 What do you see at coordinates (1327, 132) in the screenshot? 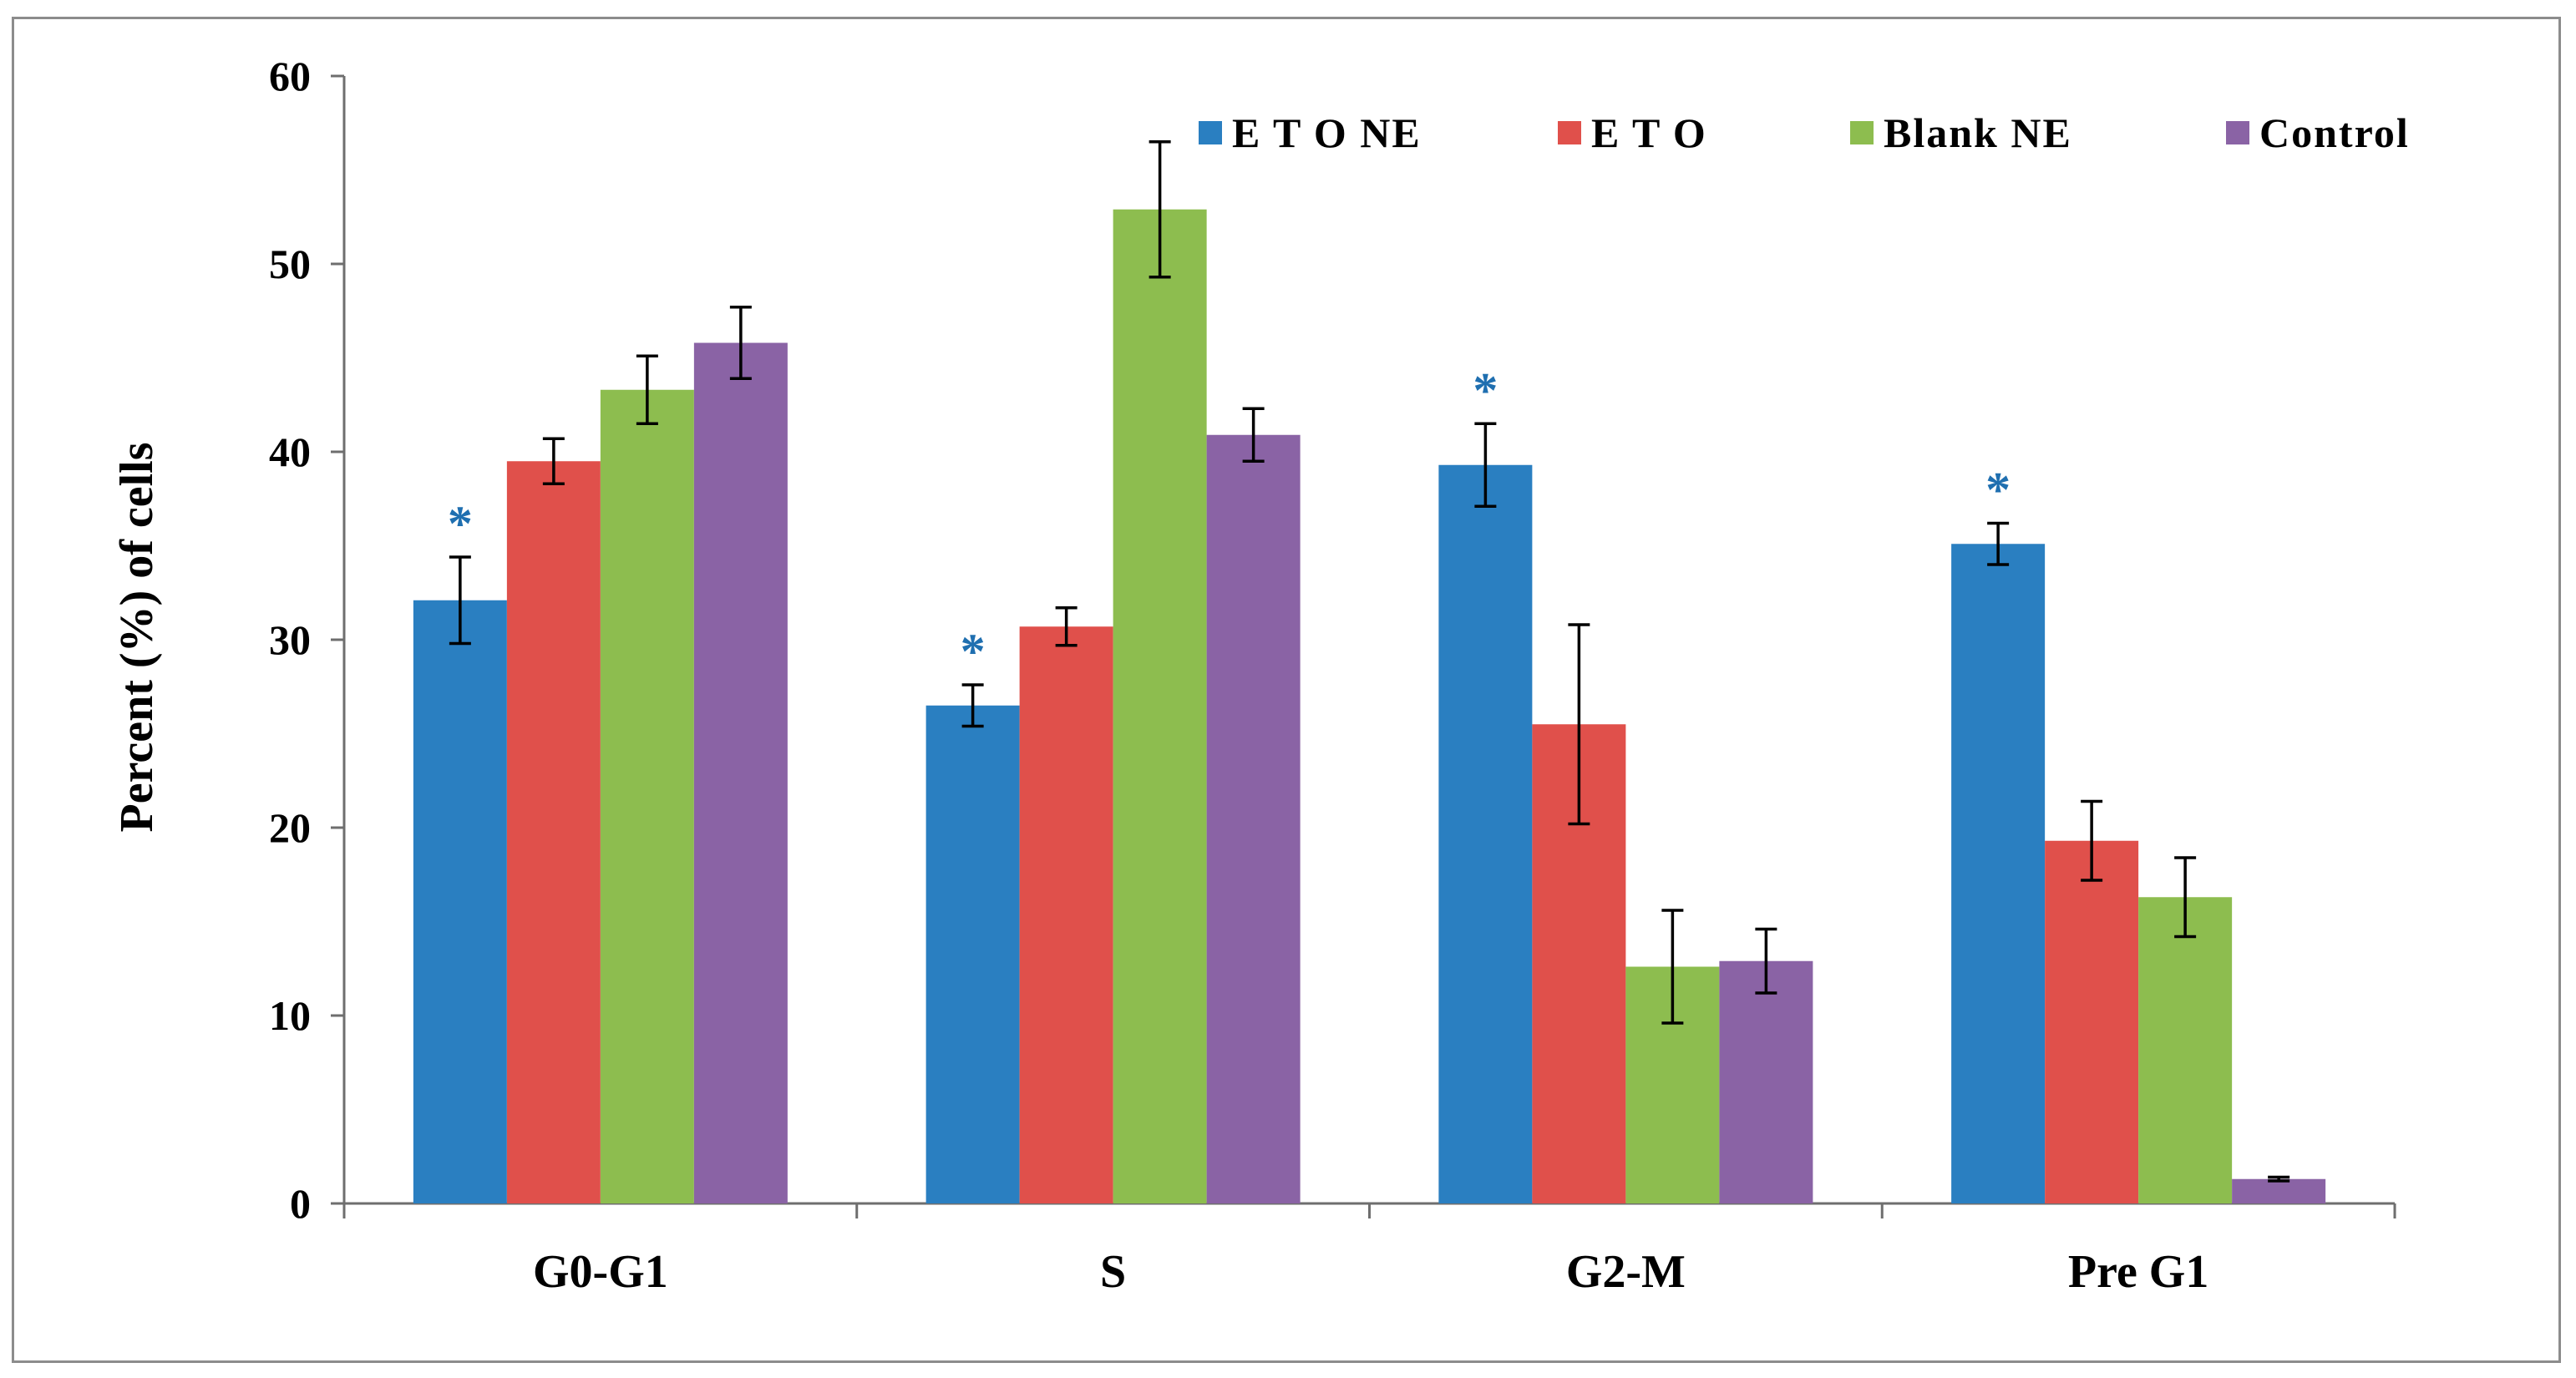
I see `legend-label: E T O NE` at bounding box center [1327, 132].